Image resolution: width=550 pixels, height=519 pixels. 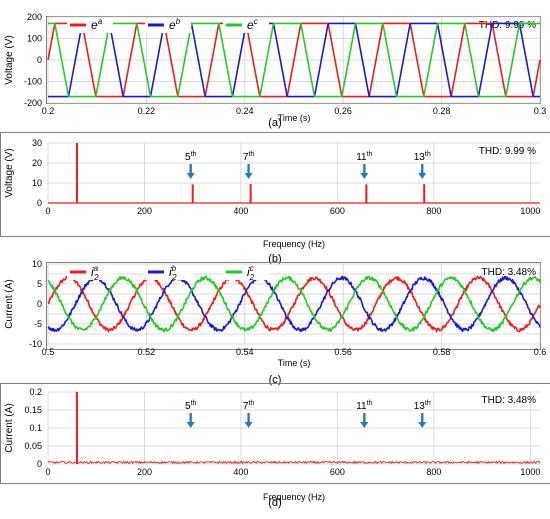 What do you see at coordinates (34, 17) in the screenshot?
I see `y-tick-label: 200` at bounding box center [34, 17].